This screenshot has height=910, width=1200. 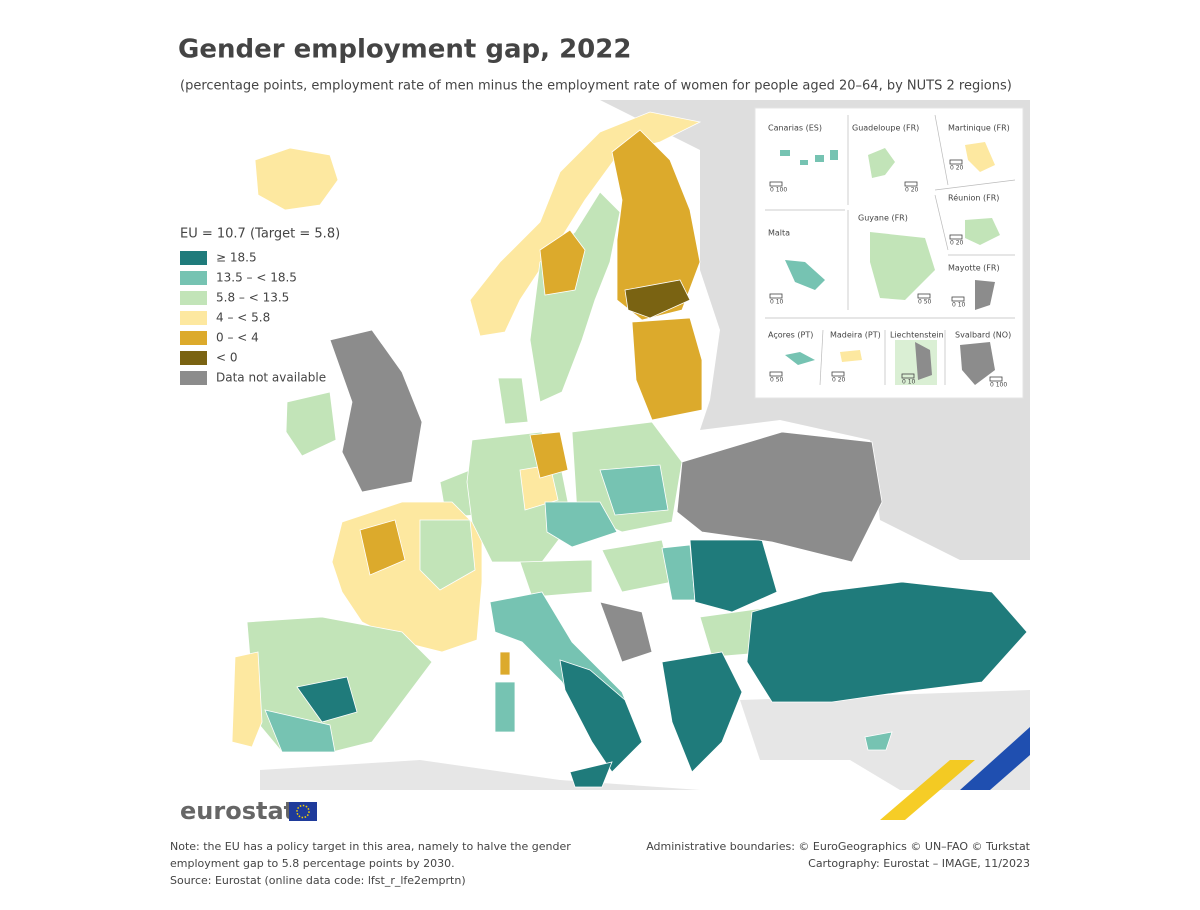 What do you see at coordinates (777, 380) in the screenshot?
I see `scale-label: 0 50` at bounding box center [777, 380].